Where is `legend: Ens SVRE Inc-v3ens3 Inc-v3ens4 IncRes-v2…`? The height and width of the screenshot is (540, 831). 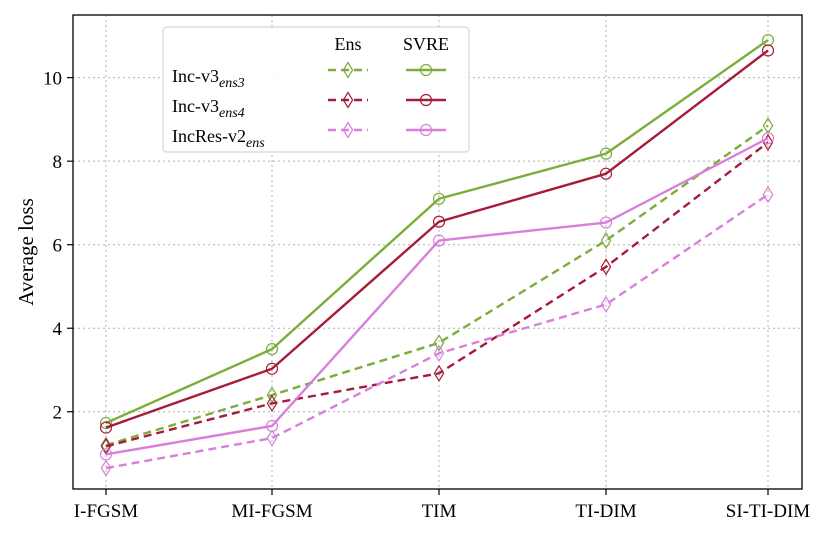
legend: Ens SVRE Inc-v3ens3 Inc-v3ens4 IncRes-v2… is located at coordinates (316, 89).